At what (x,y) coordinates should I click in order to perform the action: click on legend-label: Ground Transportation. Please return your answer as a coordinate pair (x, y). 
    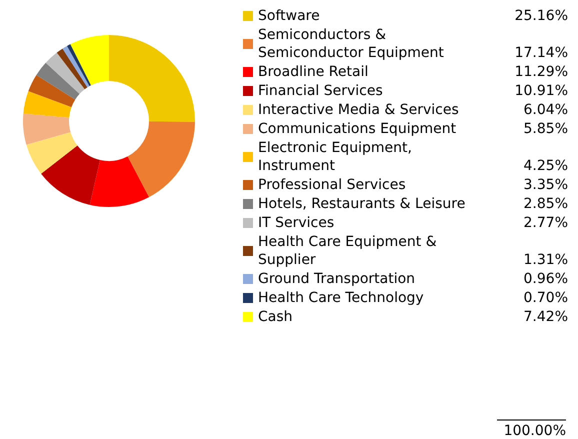
    Looking at the image, I should click on (337, 279).